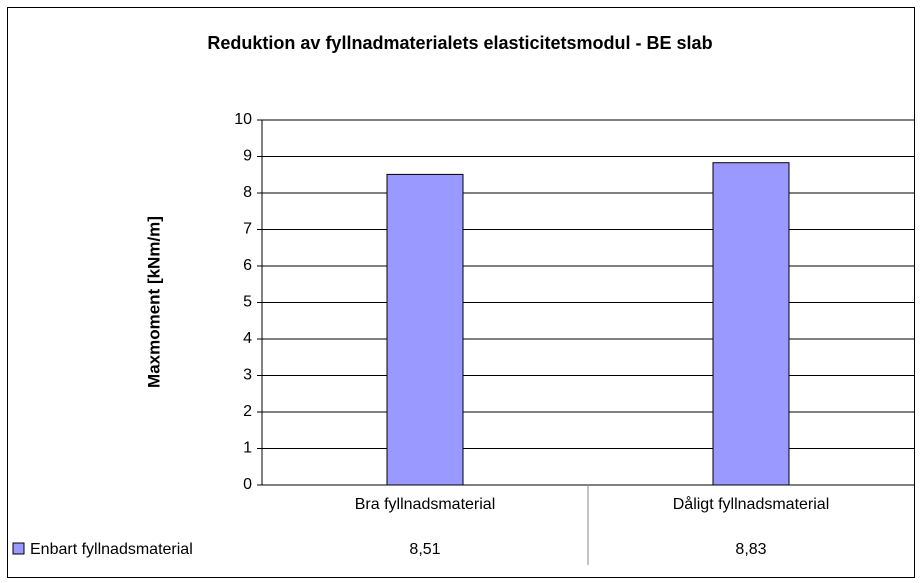 The width and height of the screenshot is (922, 583). Describe the element at coordinates (425, 504) in the screenshot. I see `x-tick-label: Bra fyllnadsmaterial` at that location.